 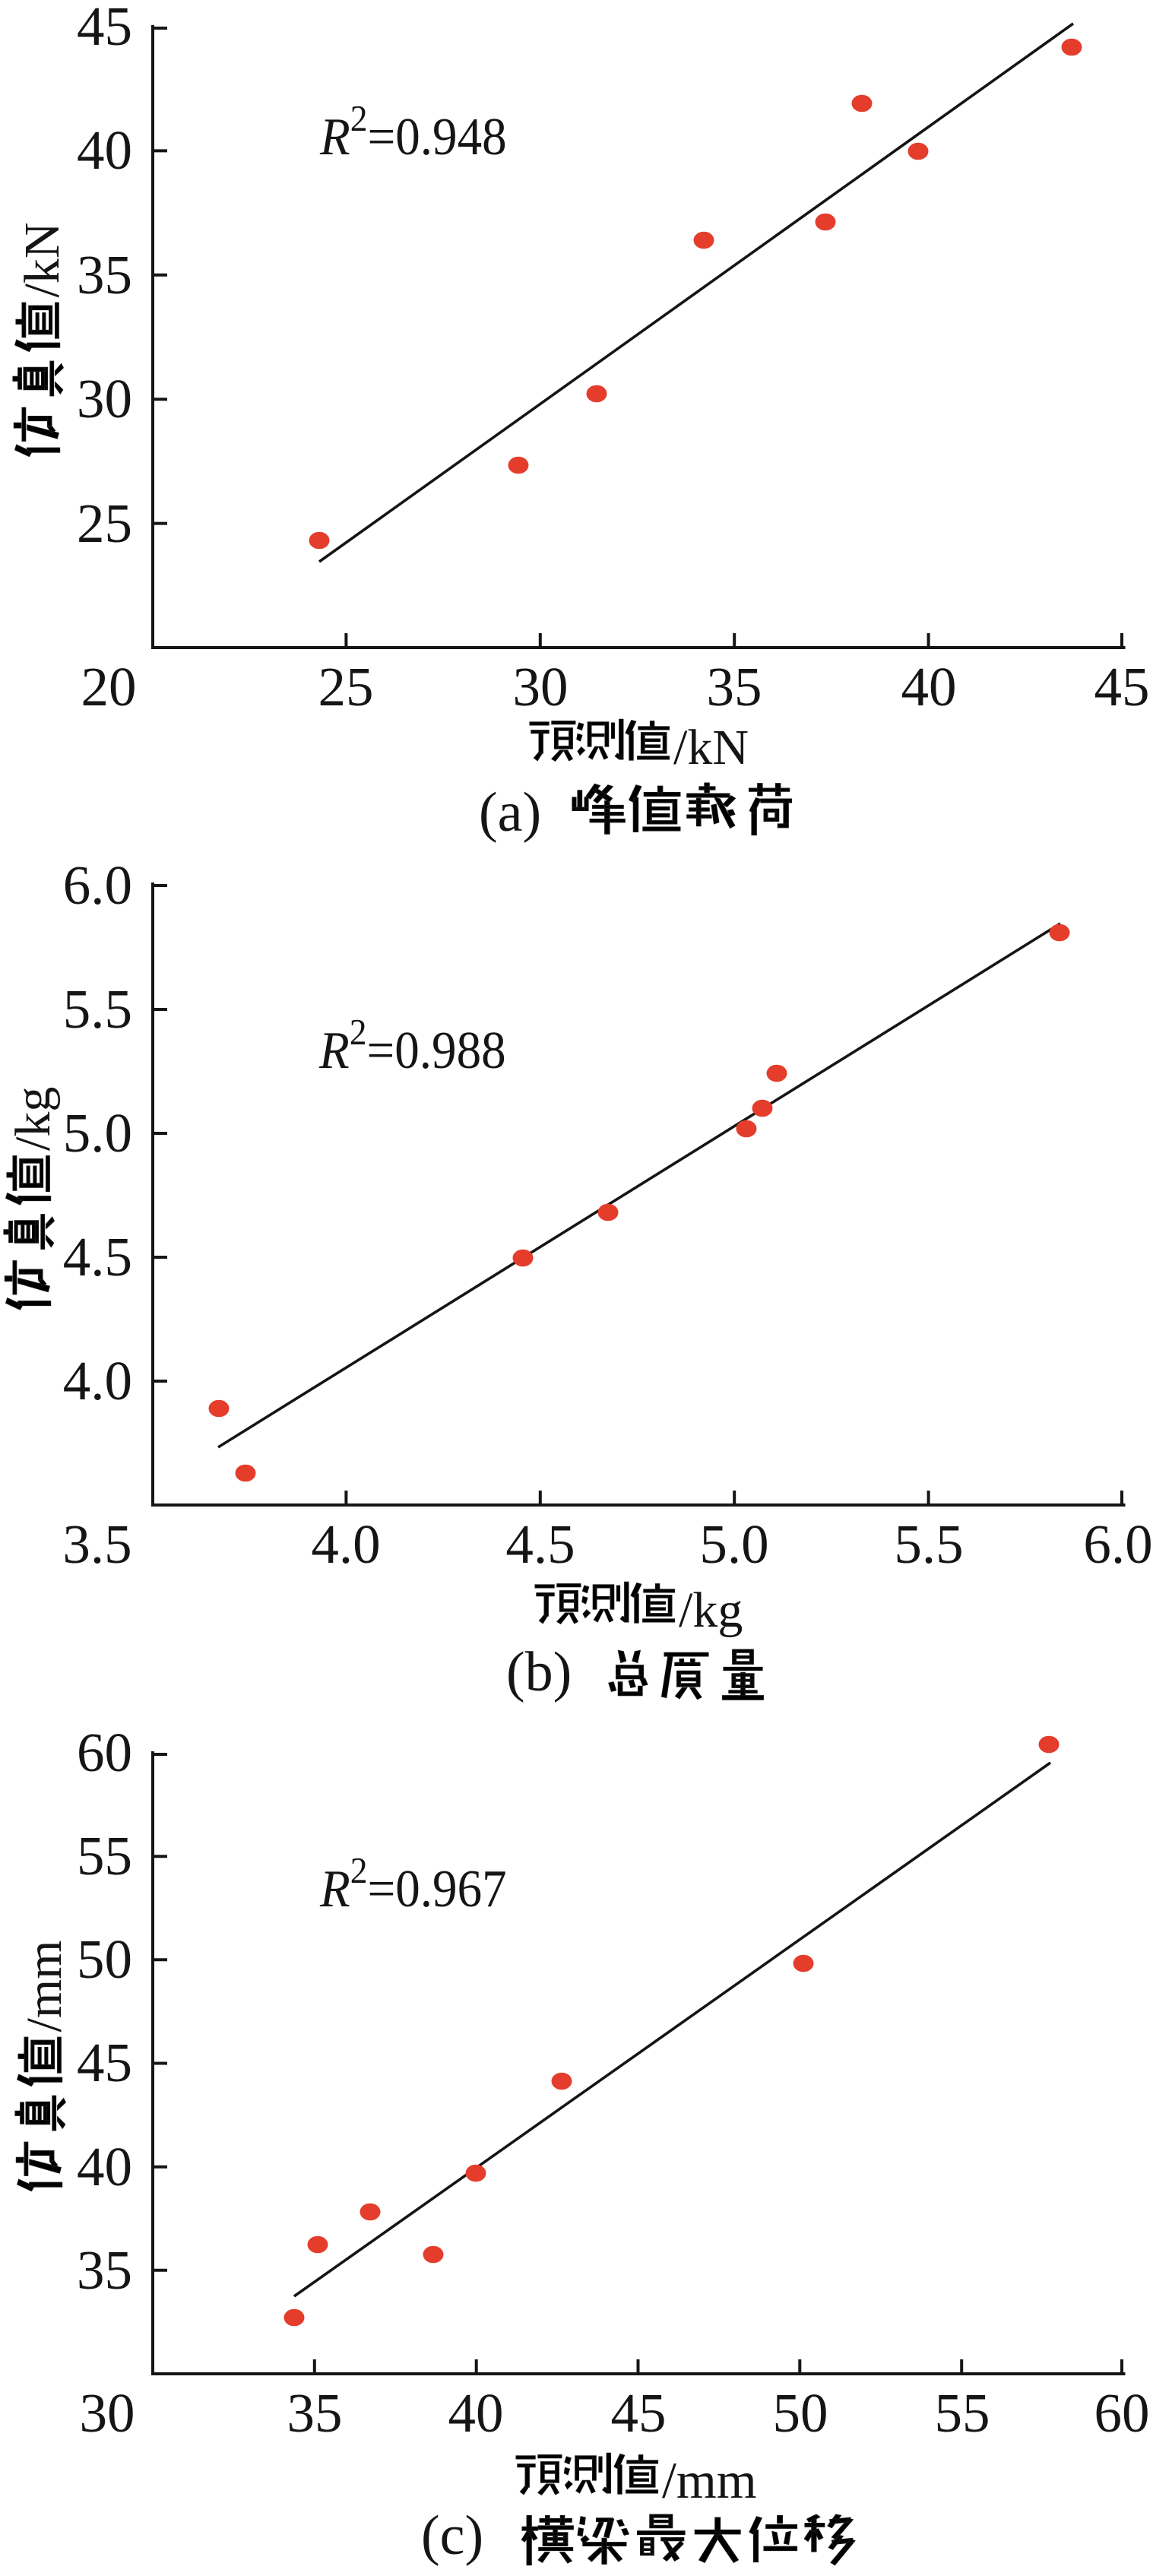 What do you see at coordinates (109, 687) in the screenshot?
I see `svg-text: 20` at bounding box center [109, 687].